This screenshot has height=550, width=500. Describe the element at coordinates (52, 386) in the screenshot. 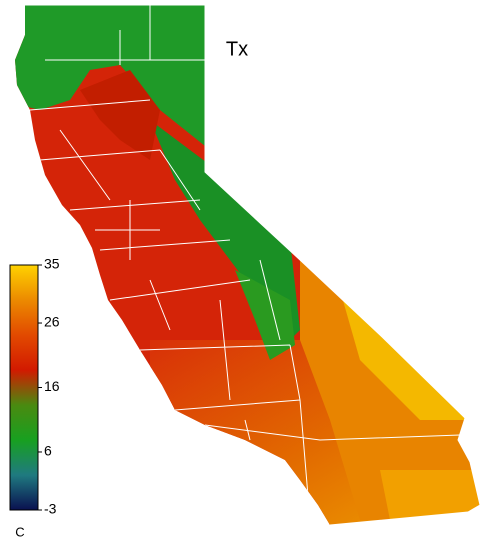

I see `colorbar-tick-label: 16` at that location.